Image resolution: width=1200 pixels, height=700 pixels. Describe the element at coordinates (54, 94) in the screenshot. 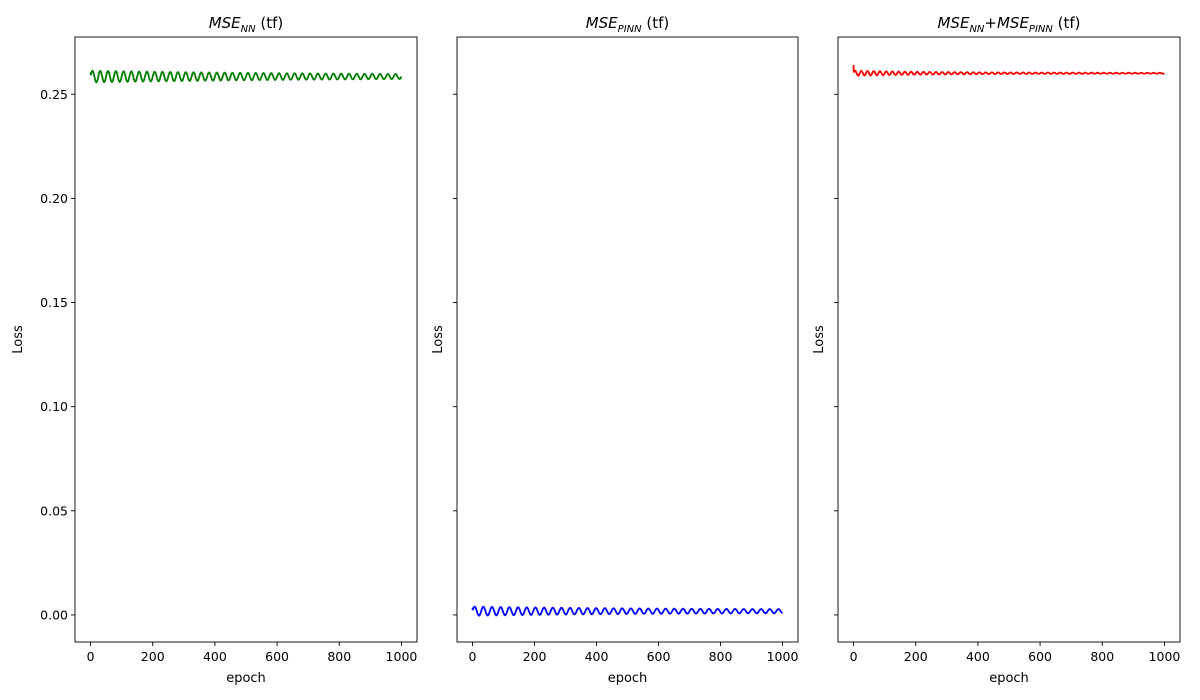

I see `y-tick-label: 0.25` at that location.